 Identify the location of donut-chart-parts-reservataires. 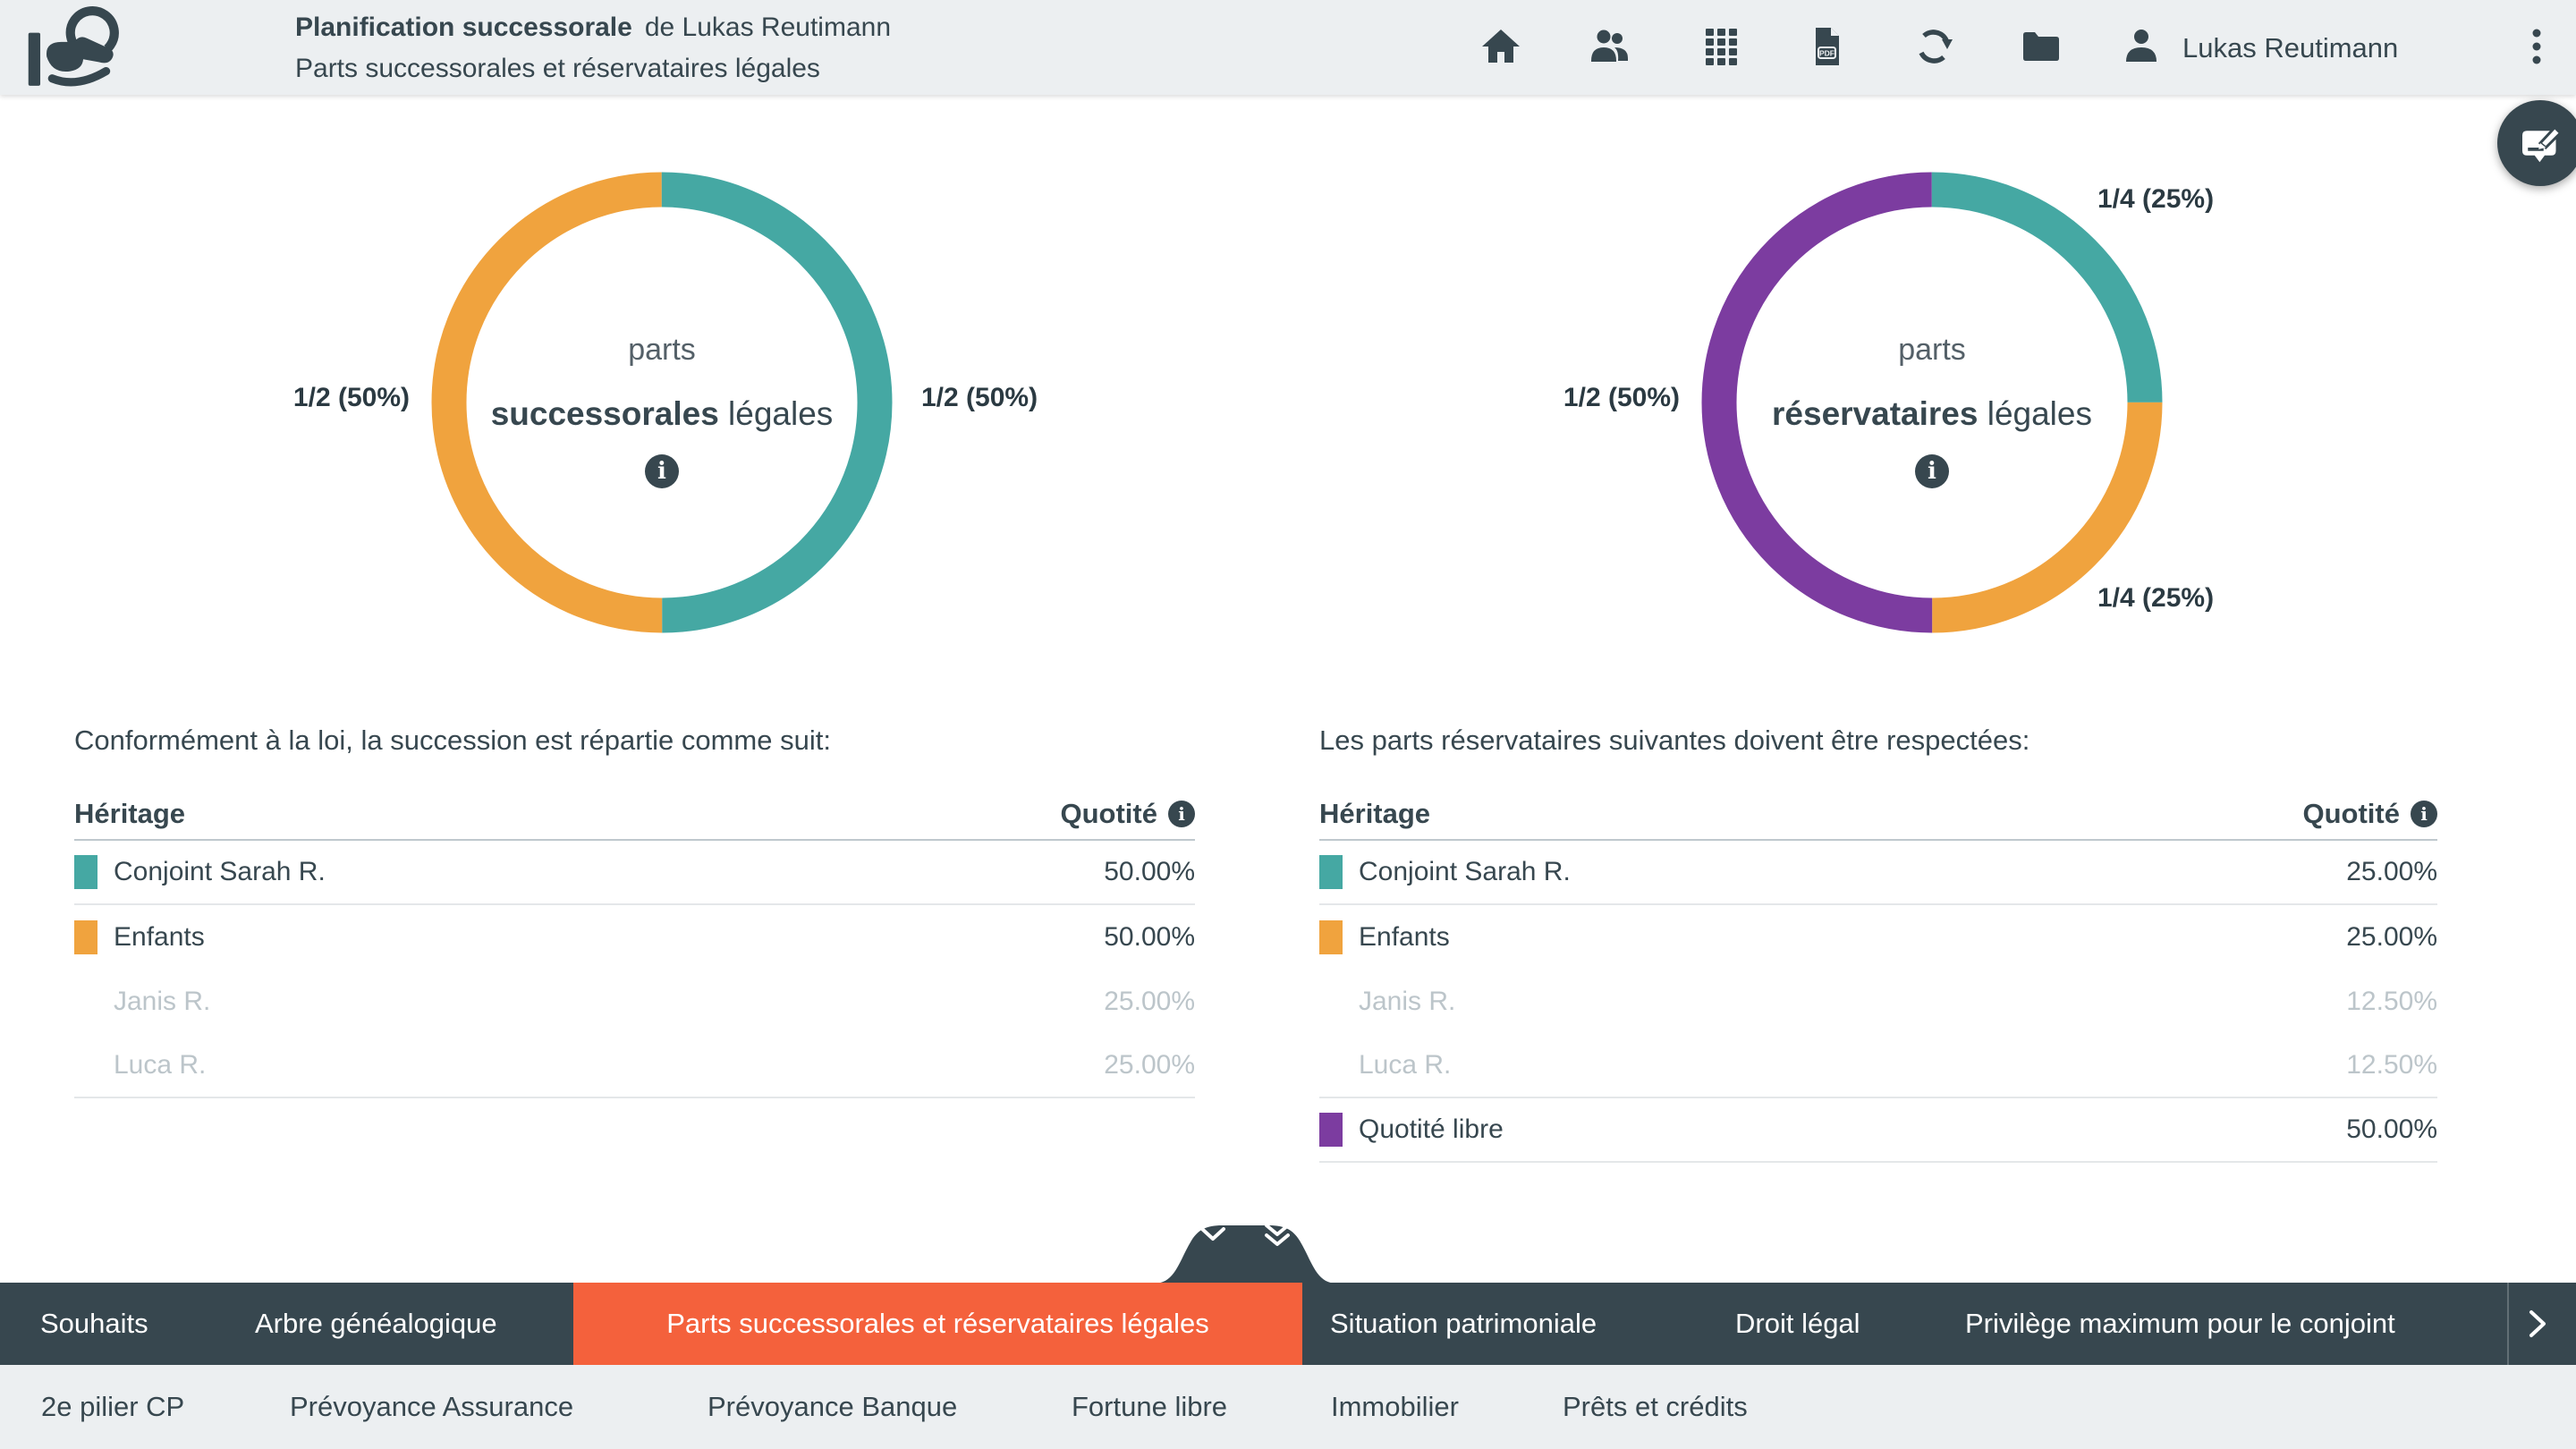
(1932, 402).